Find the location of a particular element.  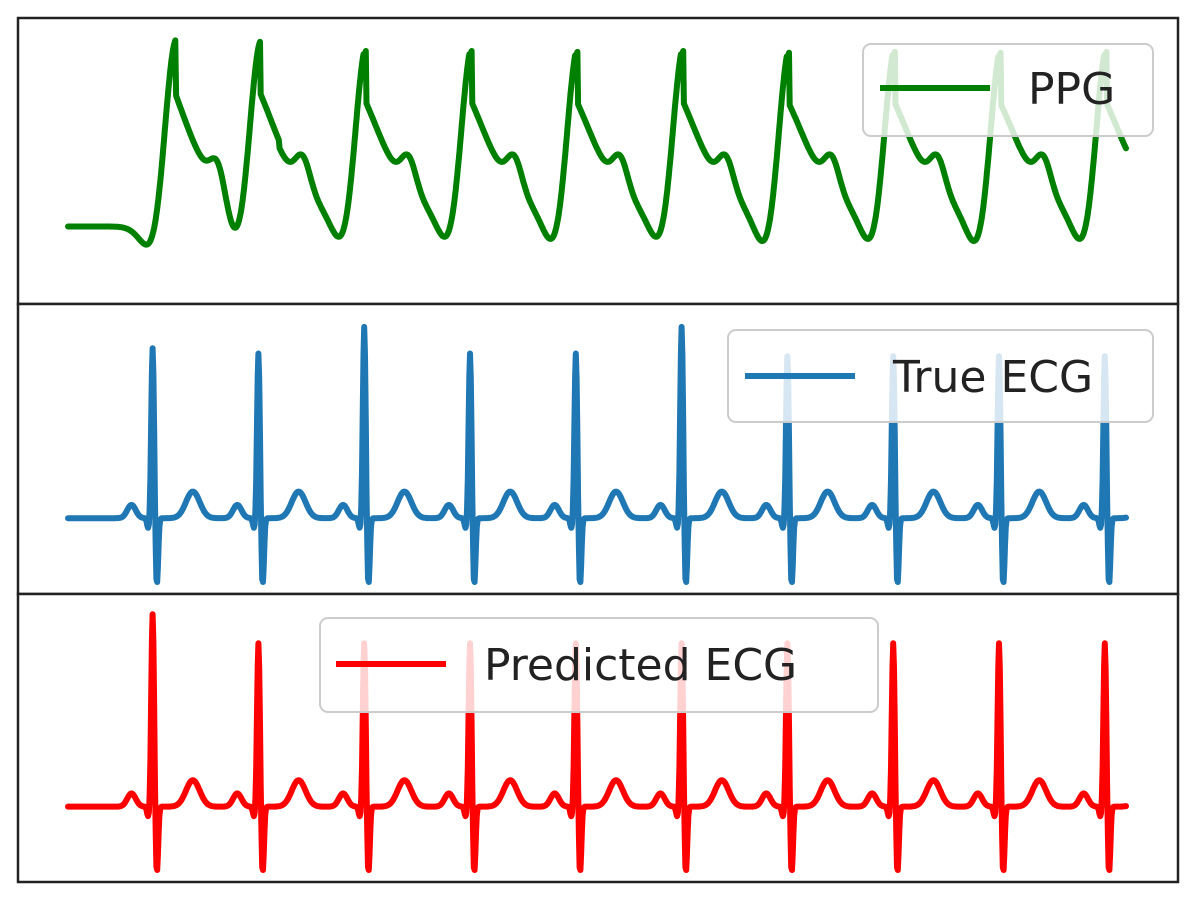

true-ecg-legend-box is located at coordinates (940, 376).